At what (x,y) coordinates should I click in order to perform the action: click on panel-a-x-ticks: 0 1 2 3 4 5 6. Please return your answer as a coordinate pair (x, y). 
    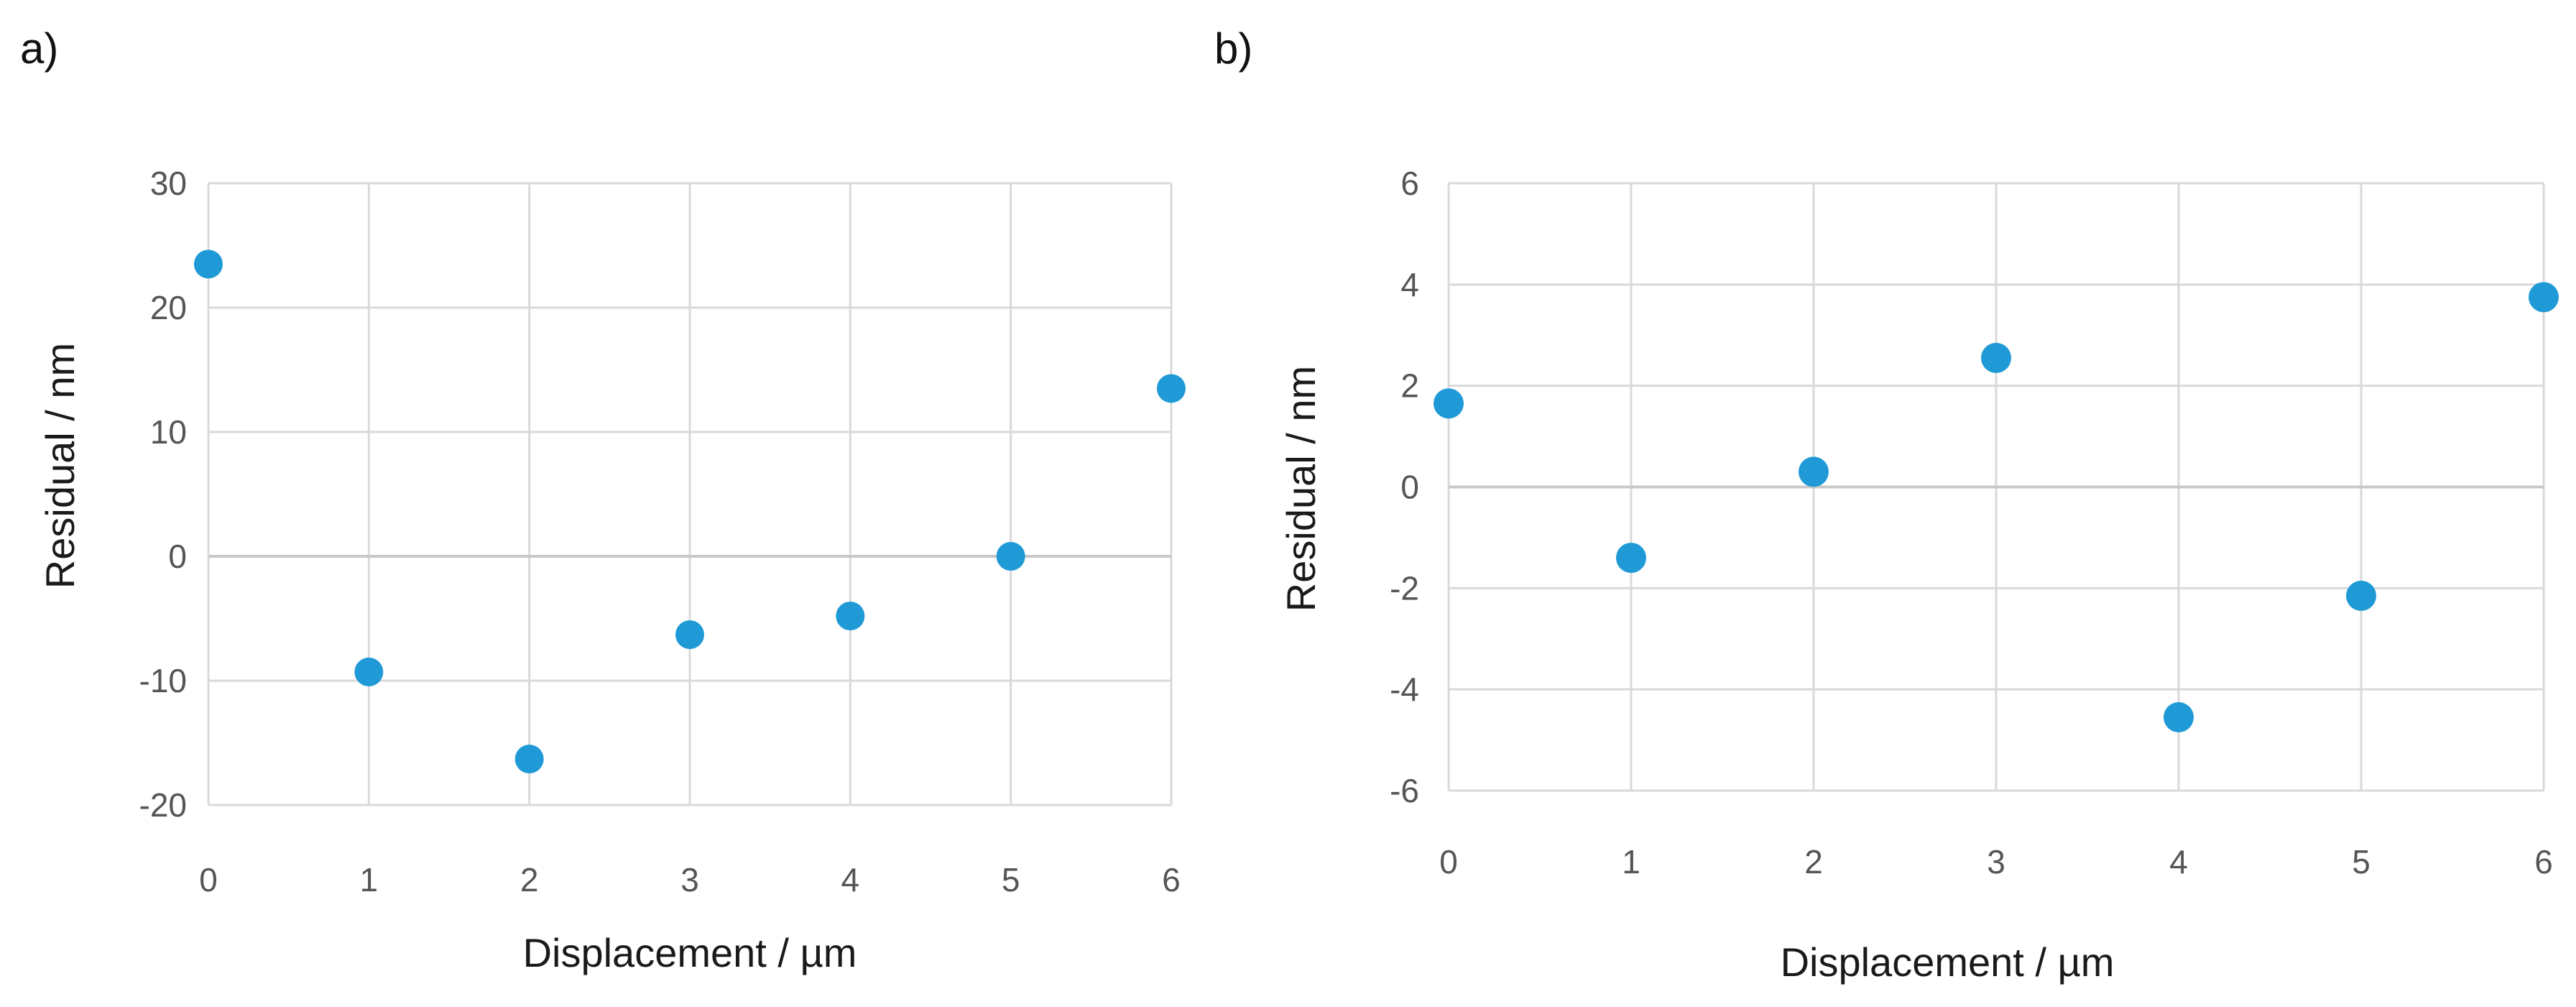
    Looking at the image, I should click on (690, 879).